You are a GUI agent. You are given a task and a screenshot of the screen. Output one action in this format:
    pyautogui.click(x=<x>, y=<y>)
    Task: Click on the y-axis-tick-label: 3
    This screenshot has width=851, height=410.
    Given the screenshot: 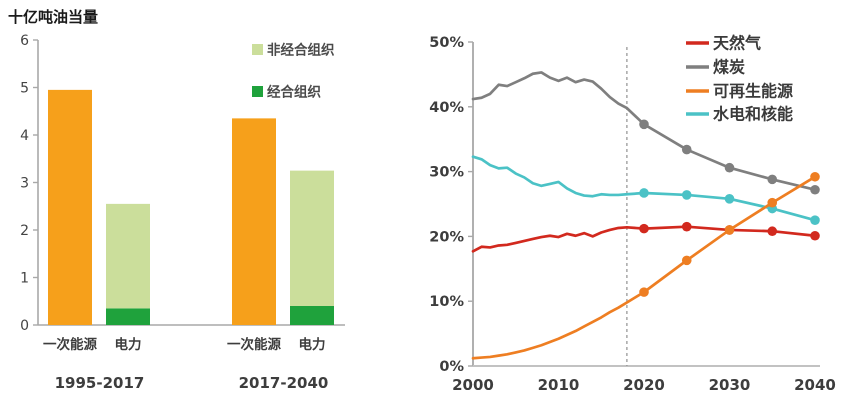 What is the action you would take?
    pyautogui.click(x=24, y=184)
    